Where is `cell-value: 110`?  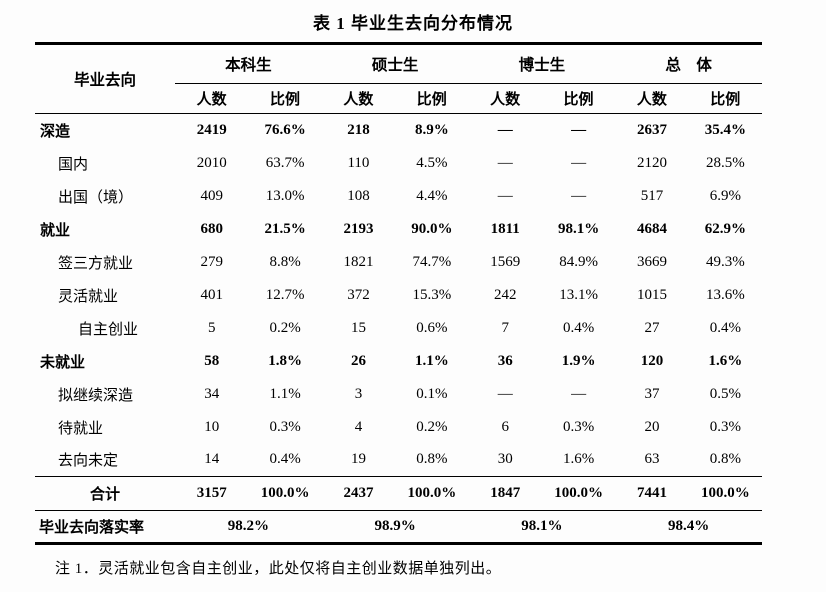 cell-value: 110 is located at coordinates (358, 162).